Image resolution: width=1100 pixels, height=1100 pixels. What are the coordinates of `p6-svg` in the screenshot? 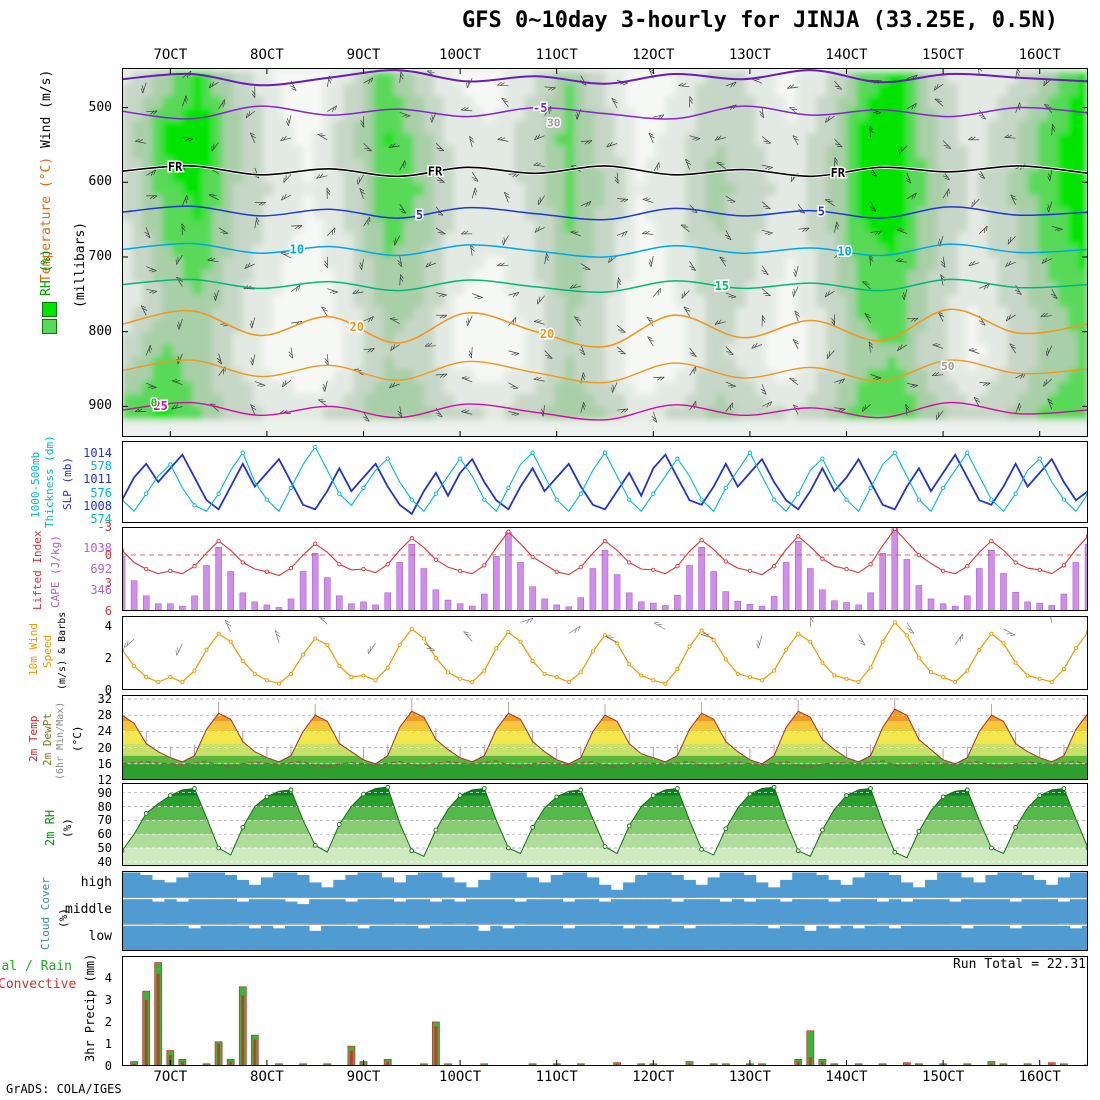 It's located at (605, 824).